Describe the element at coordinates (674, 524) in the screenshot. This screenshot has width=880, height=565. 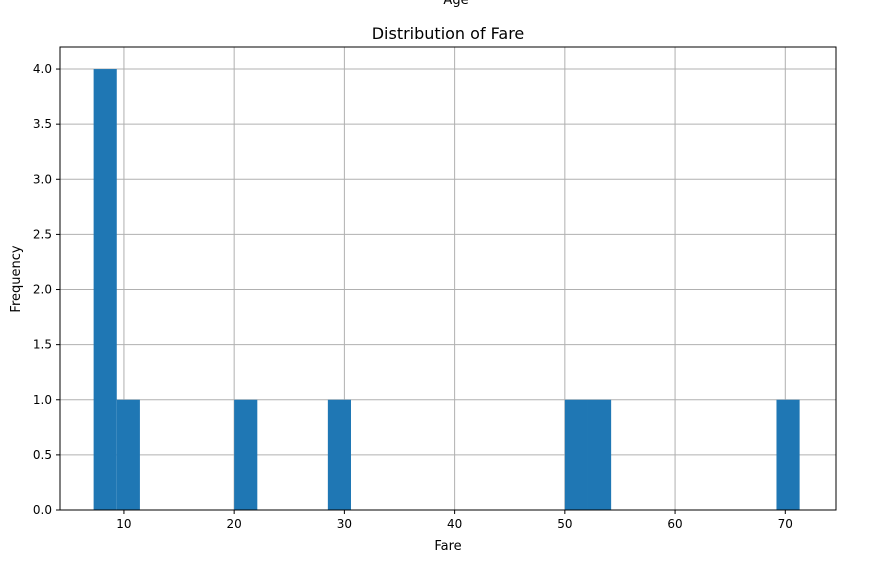
I see `x-tick-label: 60` at that location.